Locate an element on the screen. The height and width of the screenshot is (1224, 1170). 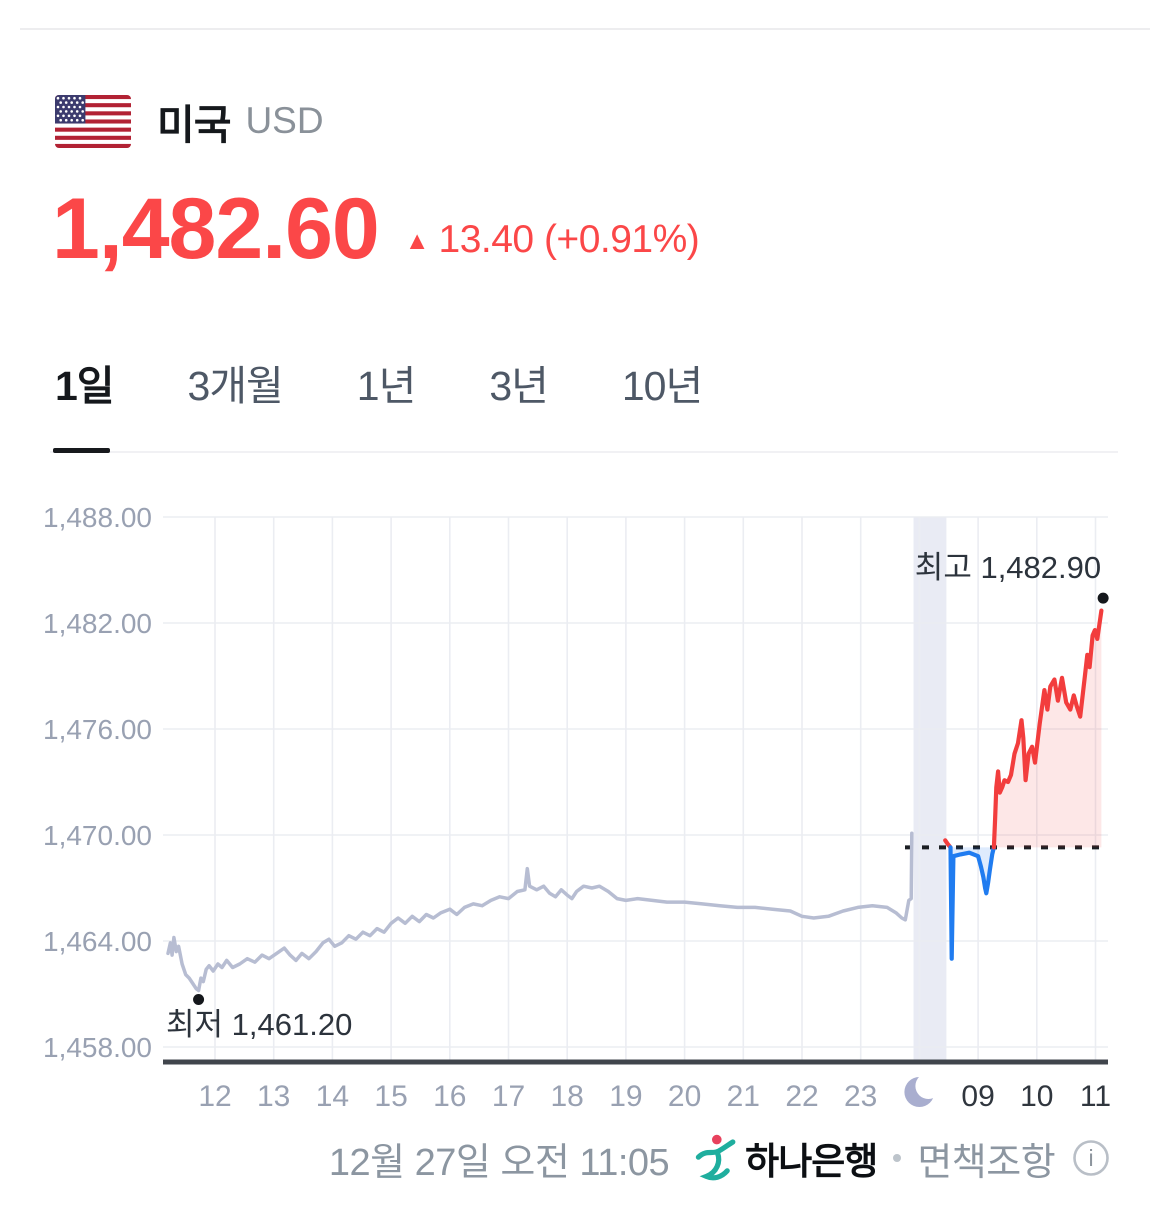
y-axis-label: 1,488.00 is located at coordinates (97, 517).